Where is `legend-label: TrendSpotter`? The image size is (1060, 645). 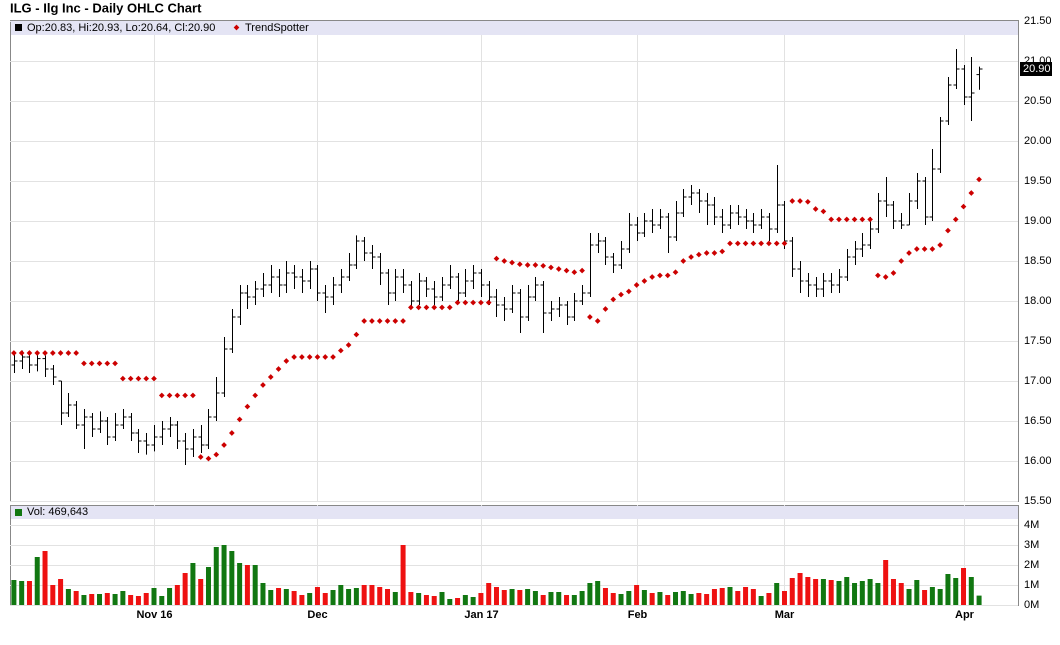 legend-label: TrendSpotter is located at coordinates (277, 28).